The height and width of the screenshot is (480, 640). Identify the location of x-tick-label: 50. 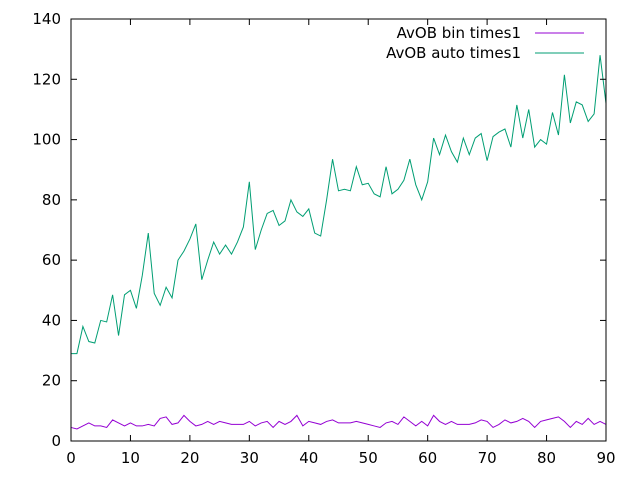
(368, 458).